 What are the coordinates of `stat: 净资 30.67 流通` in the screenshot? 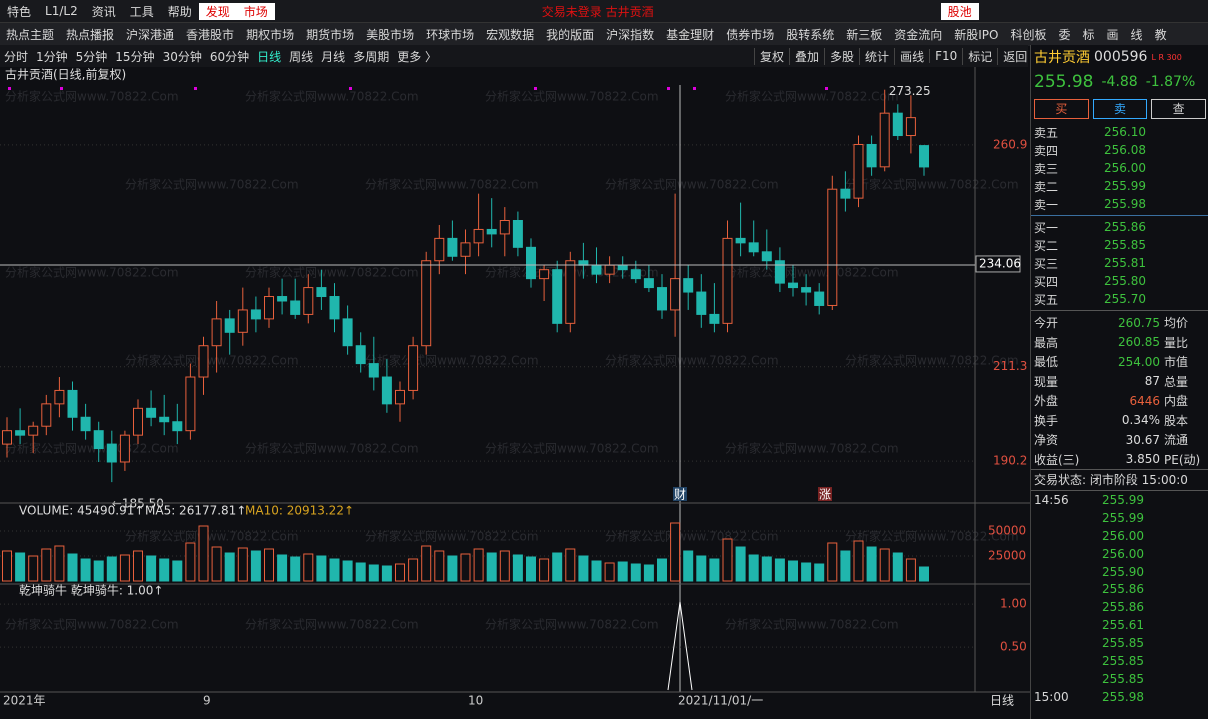 It's located at (1119, 440).